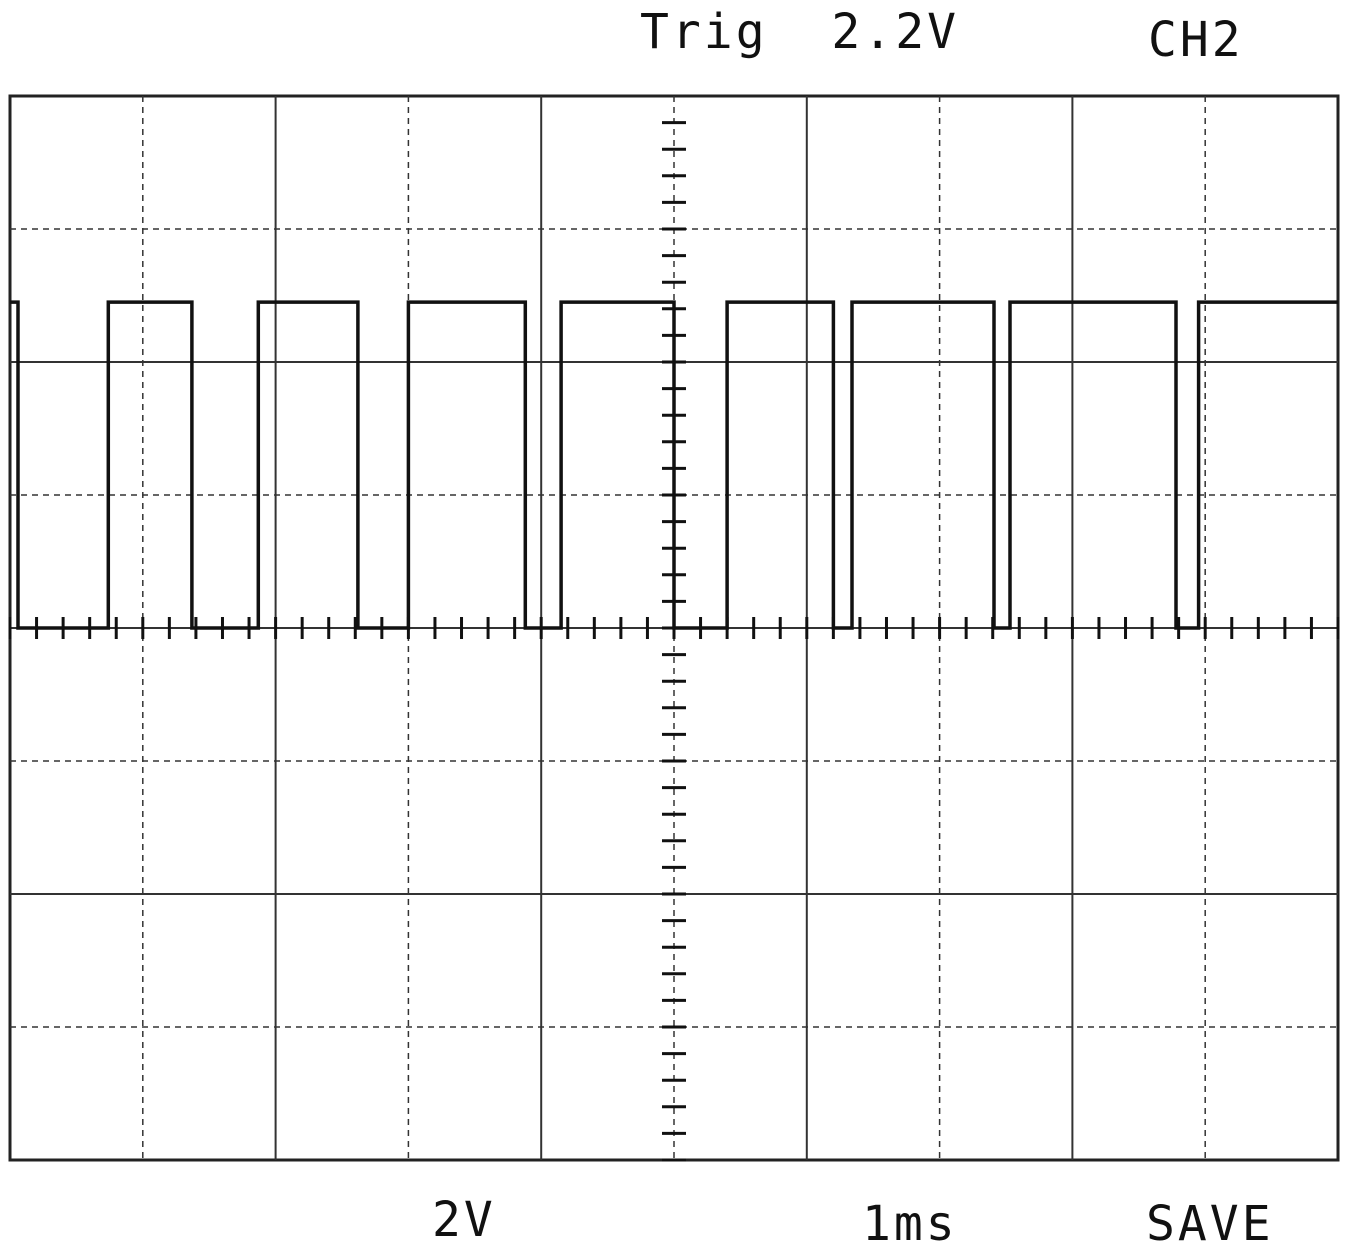  I want to click on time-per-div-label: 1ms, so click(910, 1224).